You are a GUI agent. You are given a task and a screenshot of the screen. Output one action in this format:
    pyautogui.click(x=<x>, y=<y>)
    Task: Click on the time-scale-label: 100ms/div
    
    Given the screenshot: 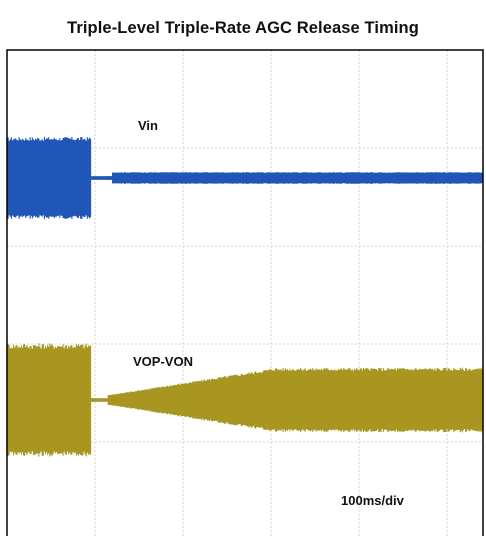 What is the action you would take?
    pyautogui.click(x=373, y=500)
    